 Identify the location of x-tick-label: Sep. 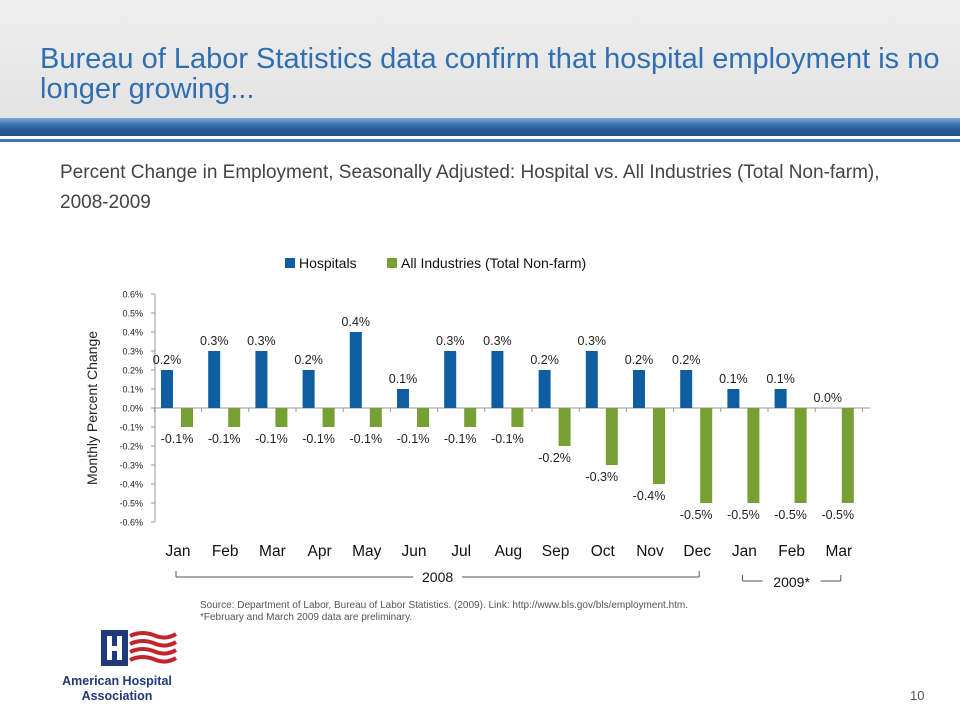
(556, 551).